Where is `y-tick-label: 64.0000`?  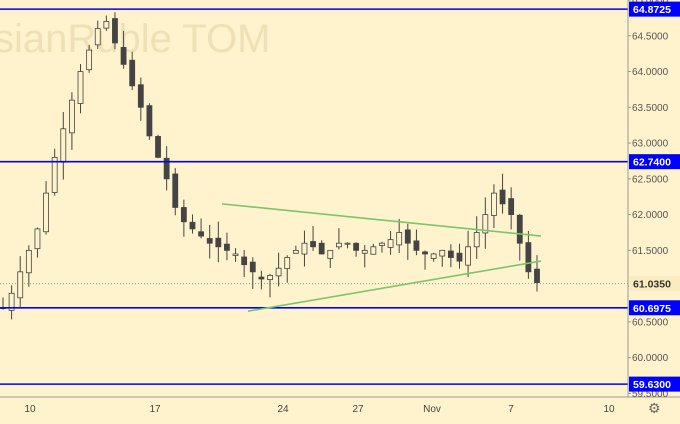
y-tick-label: 64.0000 is located at coordinates (650, 72).